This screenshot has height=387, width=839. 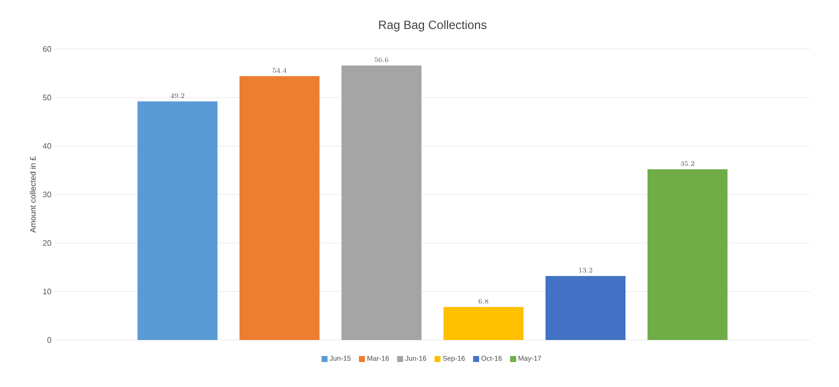 What do you see at coordinates (47, 146) in the screenshot?
I see `y-tick-label: 40` at bounding box center [47, 146].